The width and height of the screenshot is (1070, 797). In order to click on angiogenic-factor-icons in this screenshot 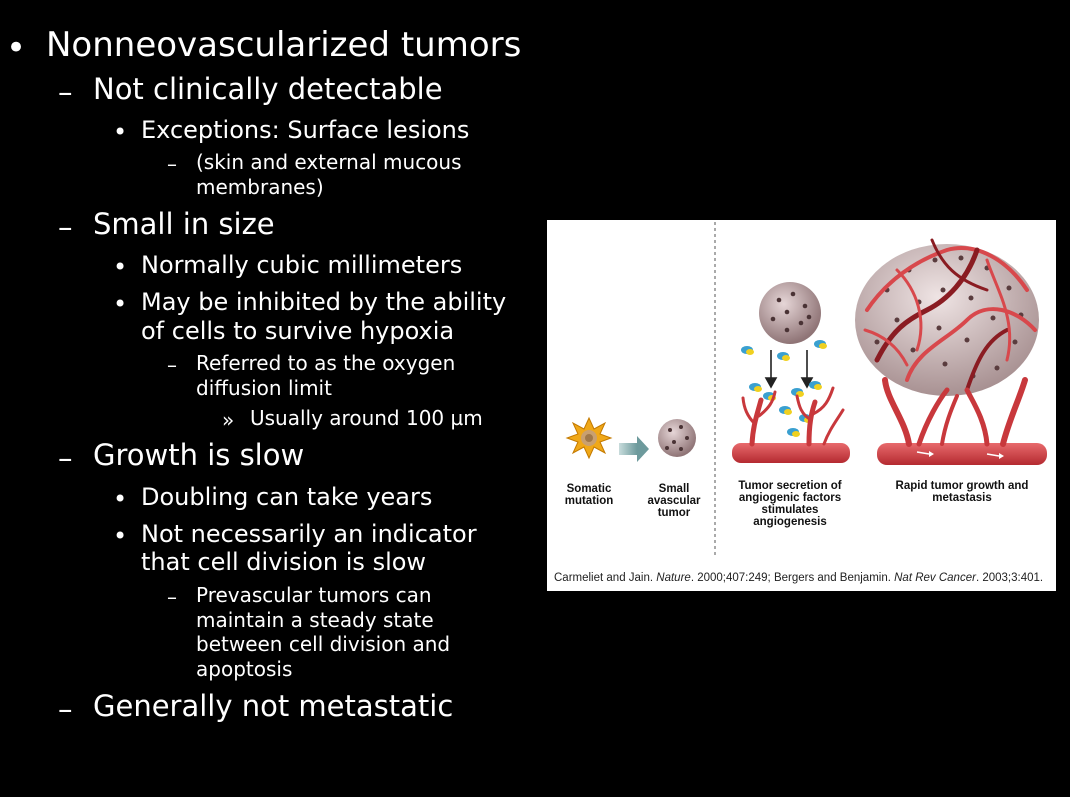, I will do `click(784, 388)`.